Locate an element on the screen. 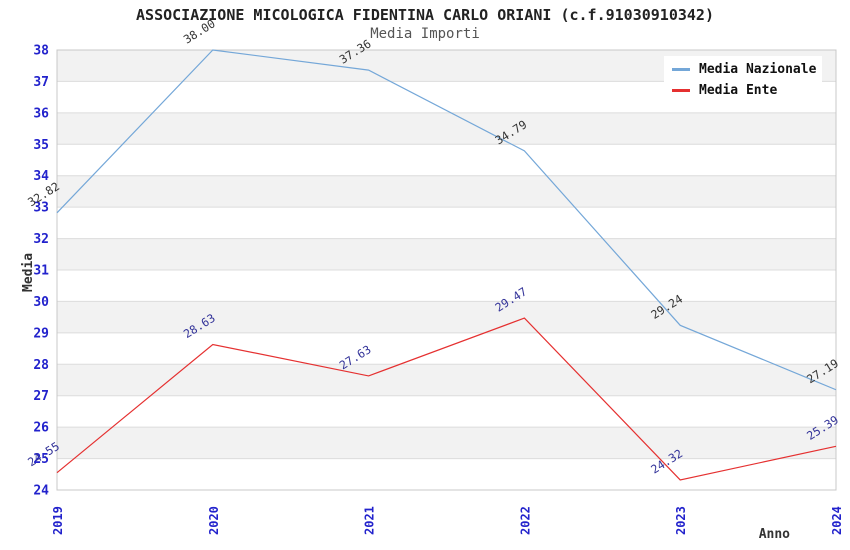 This screenshot has width=850, height=550. y-tick-label: 26 is located at coordinates (41, 428).